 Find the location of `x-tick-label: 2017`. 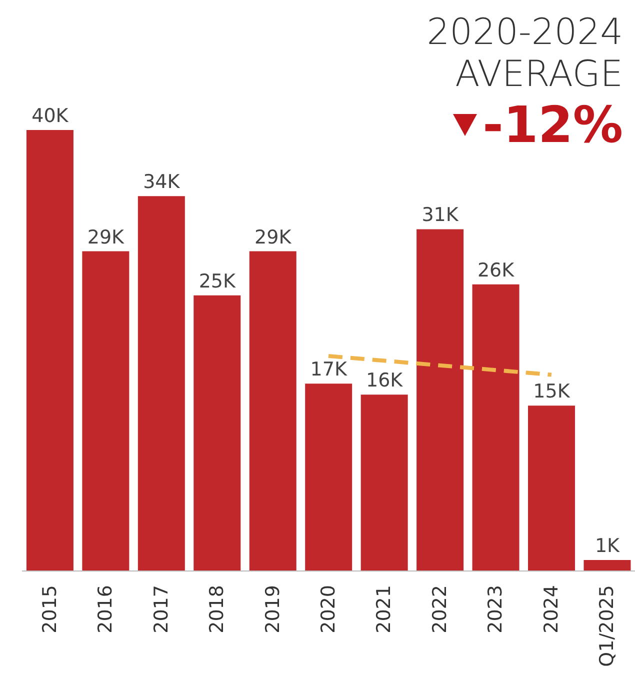

x-tick-label: 2017 is located at coordinates (161, 609).